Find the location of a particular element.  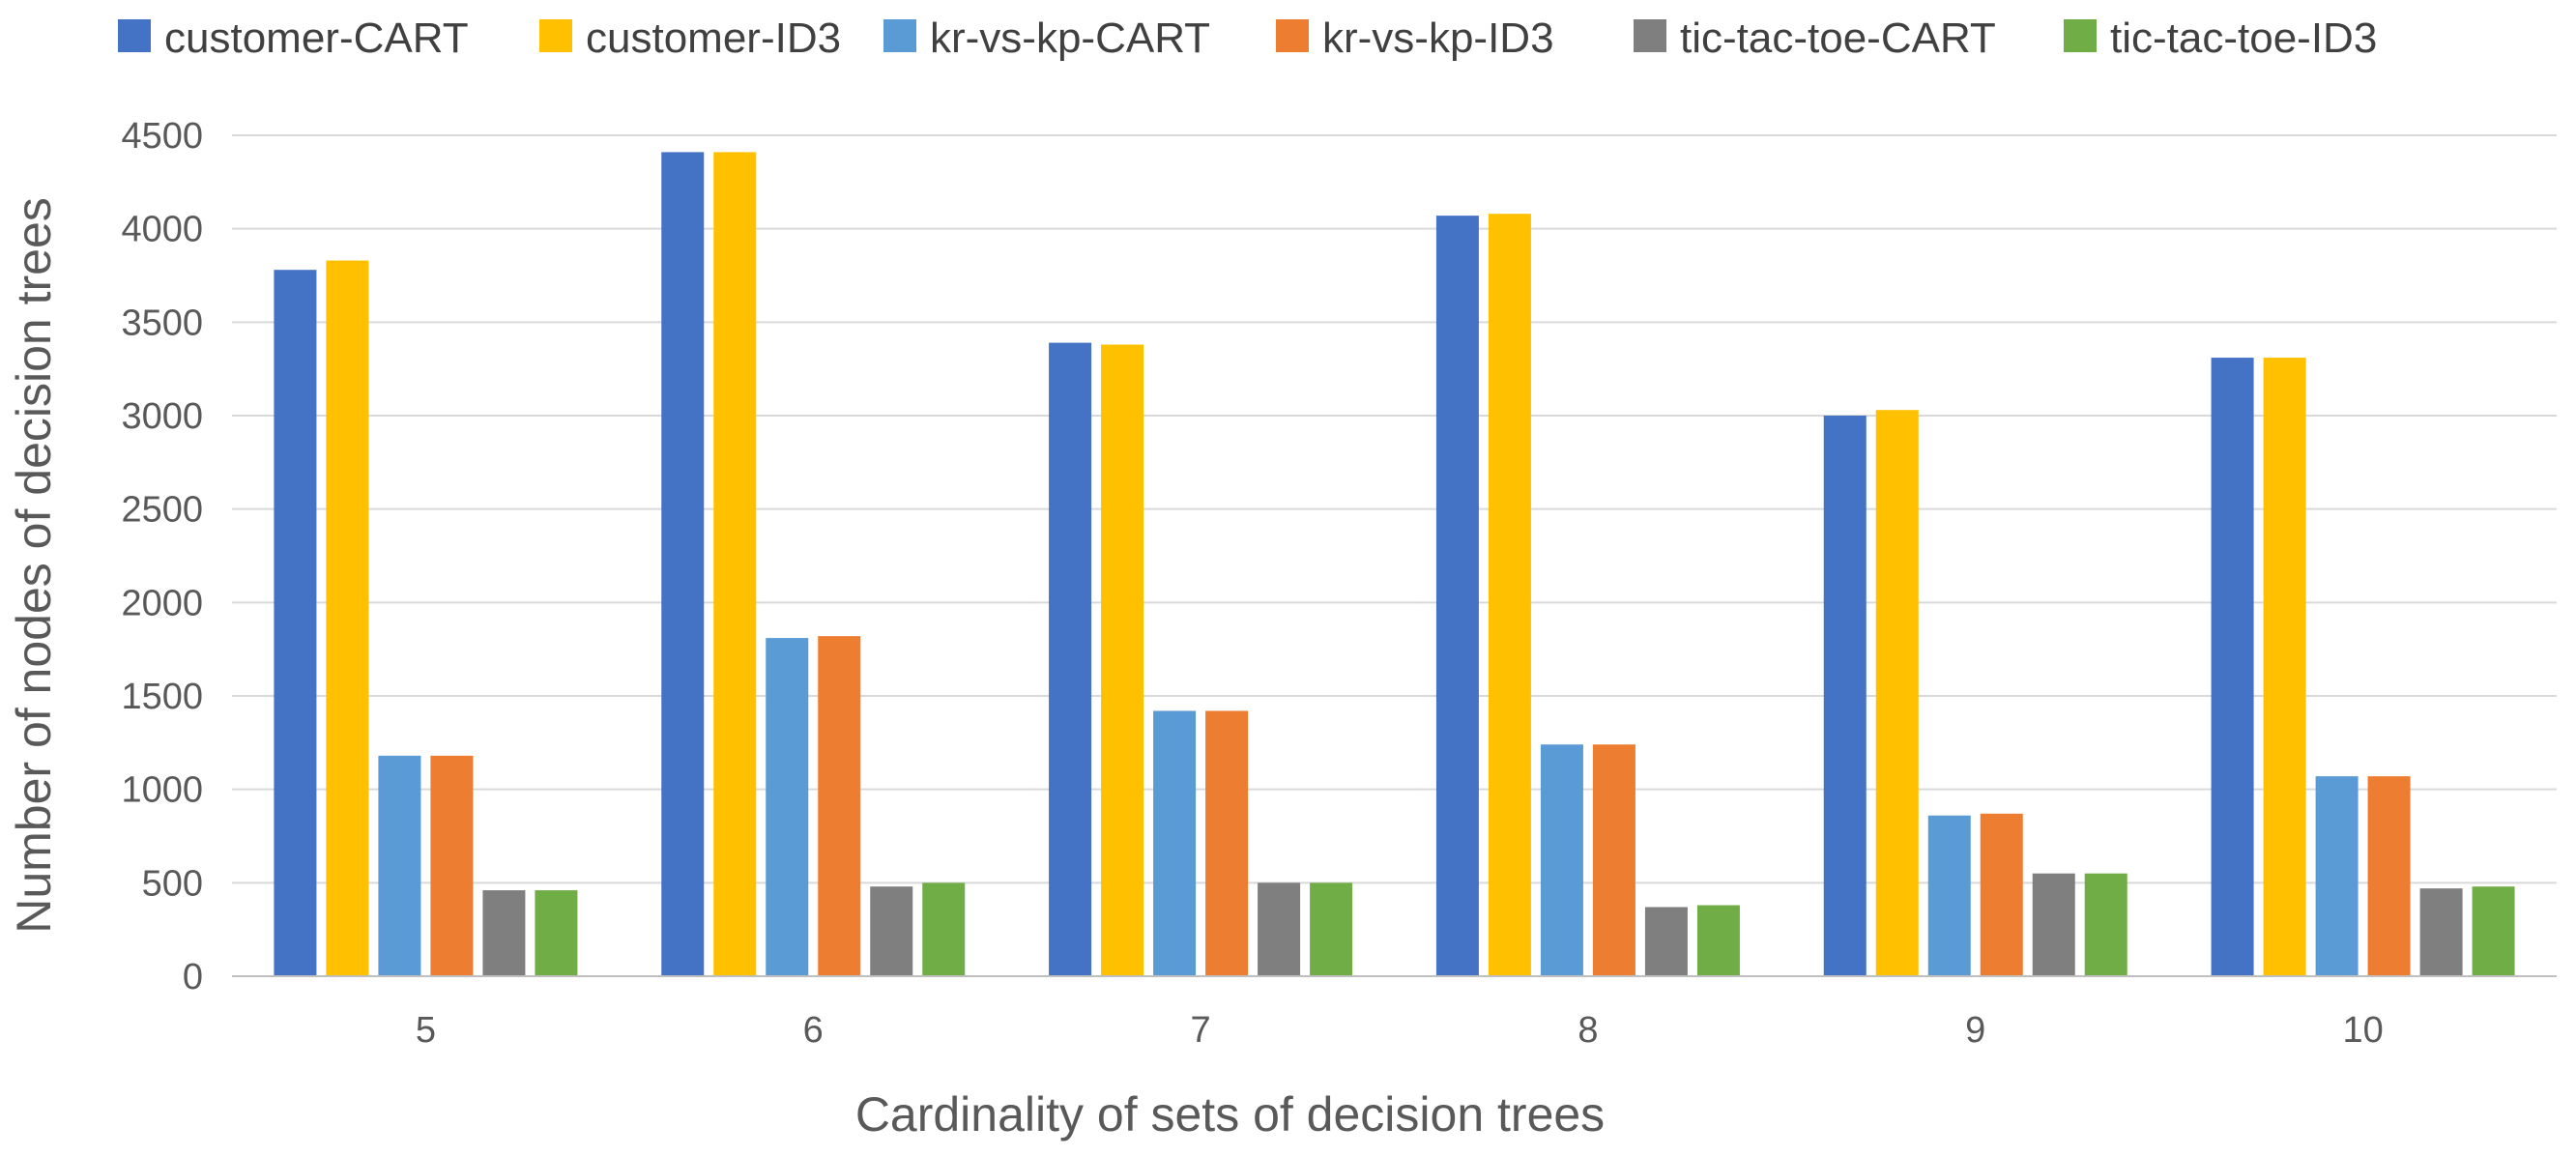

legend-label: customer-ID3 is located at coordinates (713, 38).